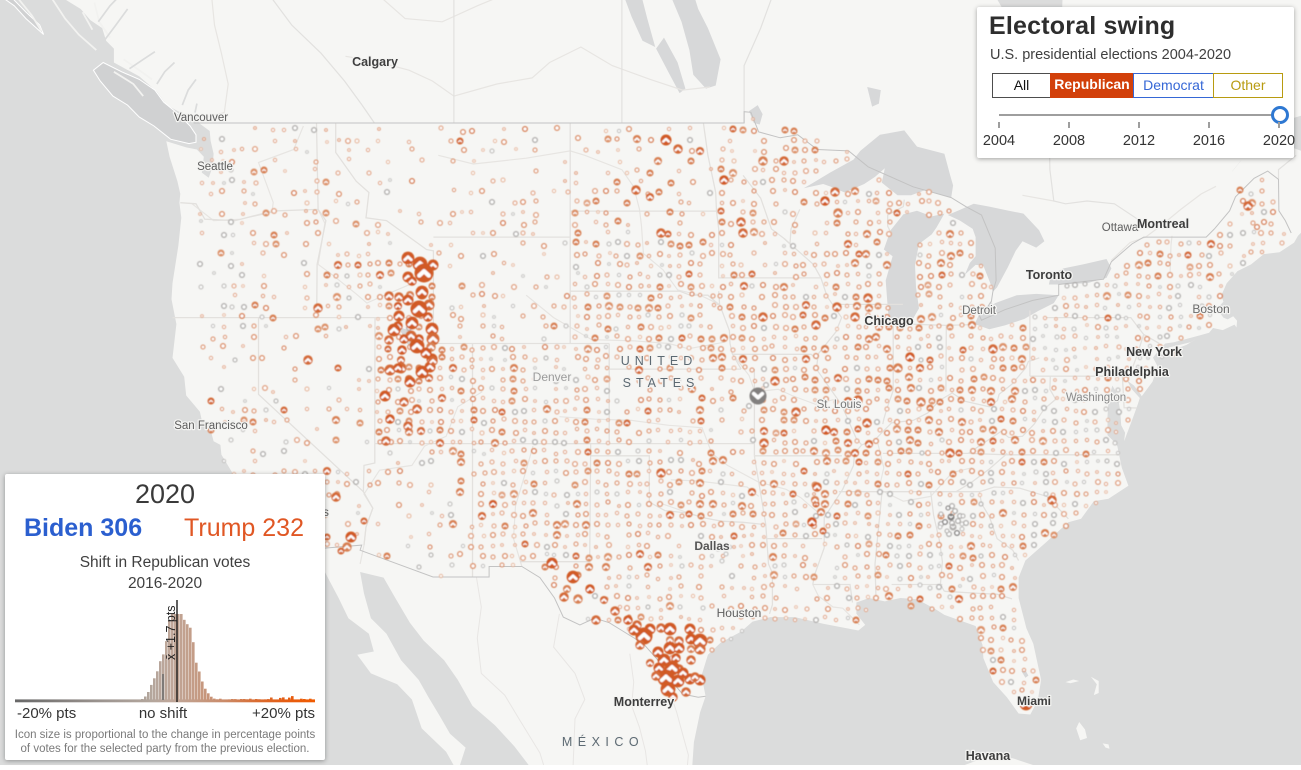  I want to click on svg-text: Detroit, so click(979, 311).